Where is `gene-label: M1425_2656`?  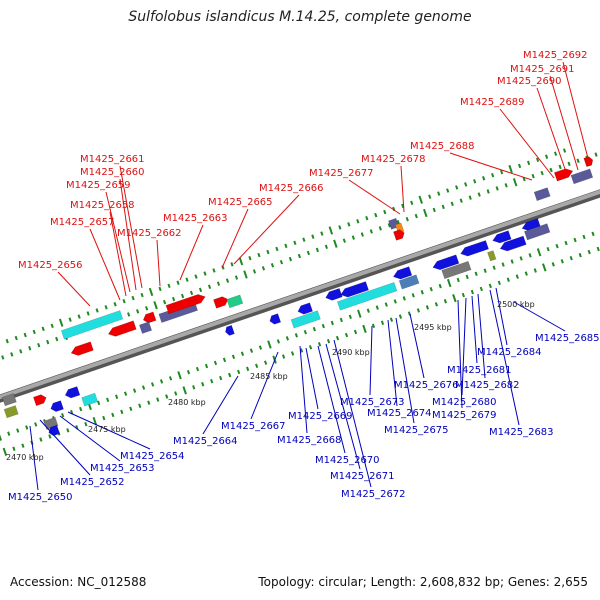
gene-label: M1425_2656 is located at coordinates (50, 265).